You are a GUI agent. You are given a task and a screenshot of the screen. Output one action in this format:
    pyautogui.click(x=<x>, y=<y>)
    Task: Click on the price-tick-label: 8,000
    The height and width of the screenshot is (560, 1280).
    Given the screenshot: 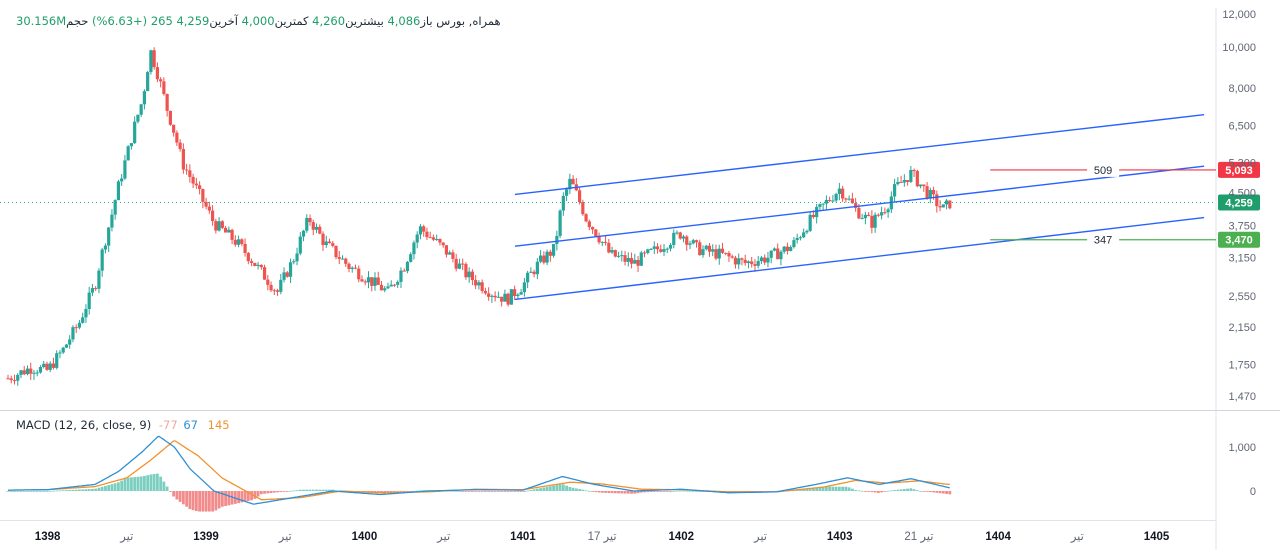 What is the action you would take?
    pyautogui.click(x=1242, y=89)
    